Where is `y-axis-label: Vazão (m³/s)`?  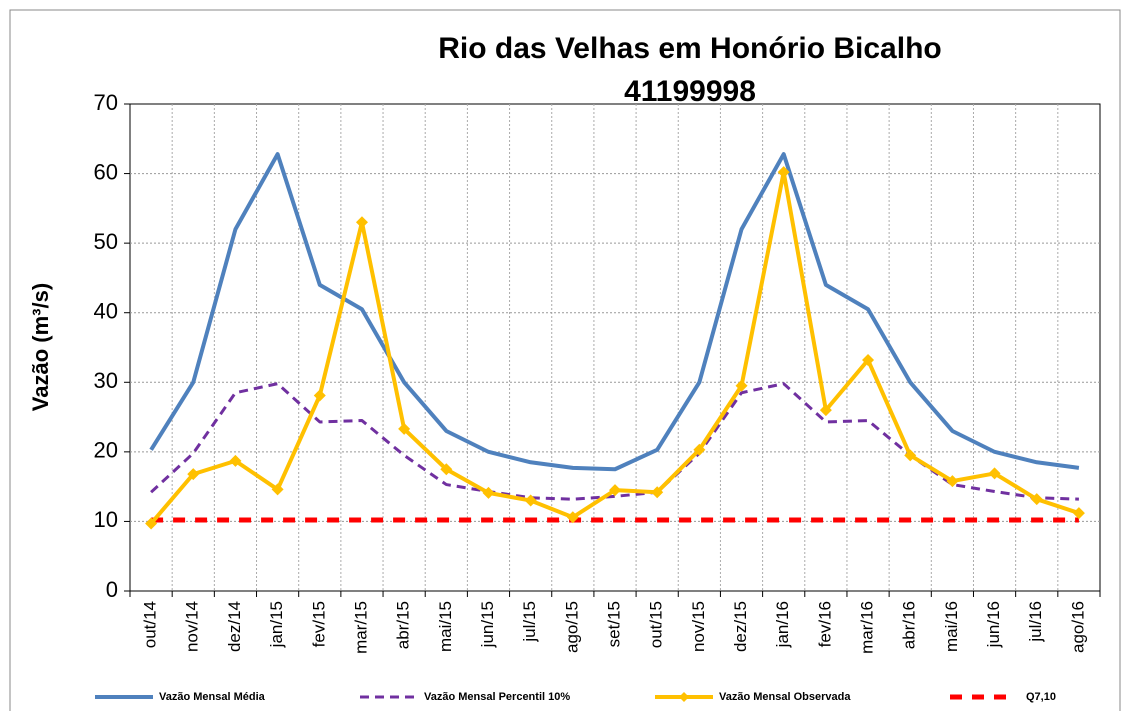 y-axis-label: Vazão (m³/s) is located at coordinates (40, 347).